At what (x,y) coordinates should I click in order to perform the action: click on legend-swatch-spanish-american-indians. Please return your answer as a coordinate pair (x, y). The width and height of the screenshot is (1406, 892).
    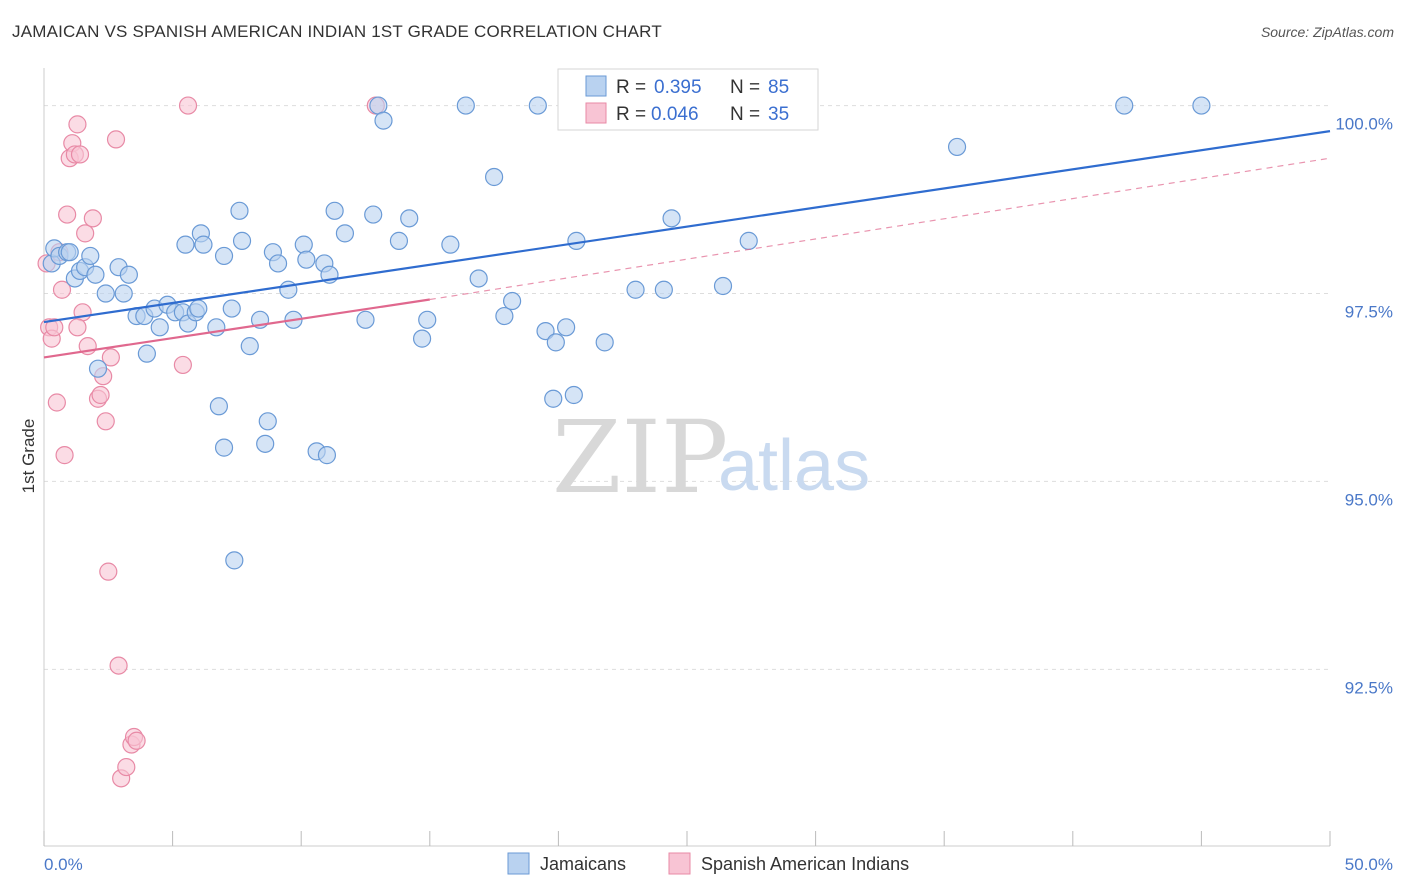
    Looking at the image, I should click on (596, 113).